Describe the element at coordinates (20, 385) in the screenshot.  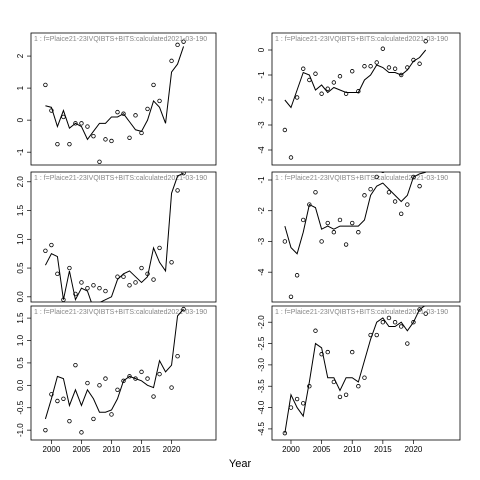
I see `y-tick-label: 0.0` at that location.